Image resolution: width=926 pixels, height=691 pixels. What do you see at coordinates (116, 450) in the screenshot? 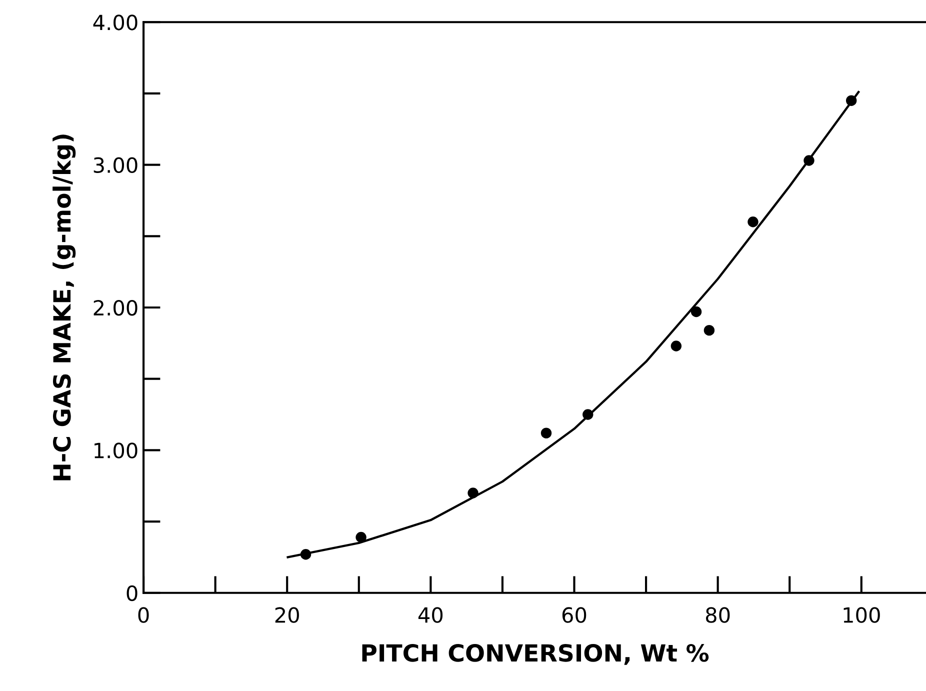
I see `y-tick-label: 1.00` at bounding box center [116, 450].